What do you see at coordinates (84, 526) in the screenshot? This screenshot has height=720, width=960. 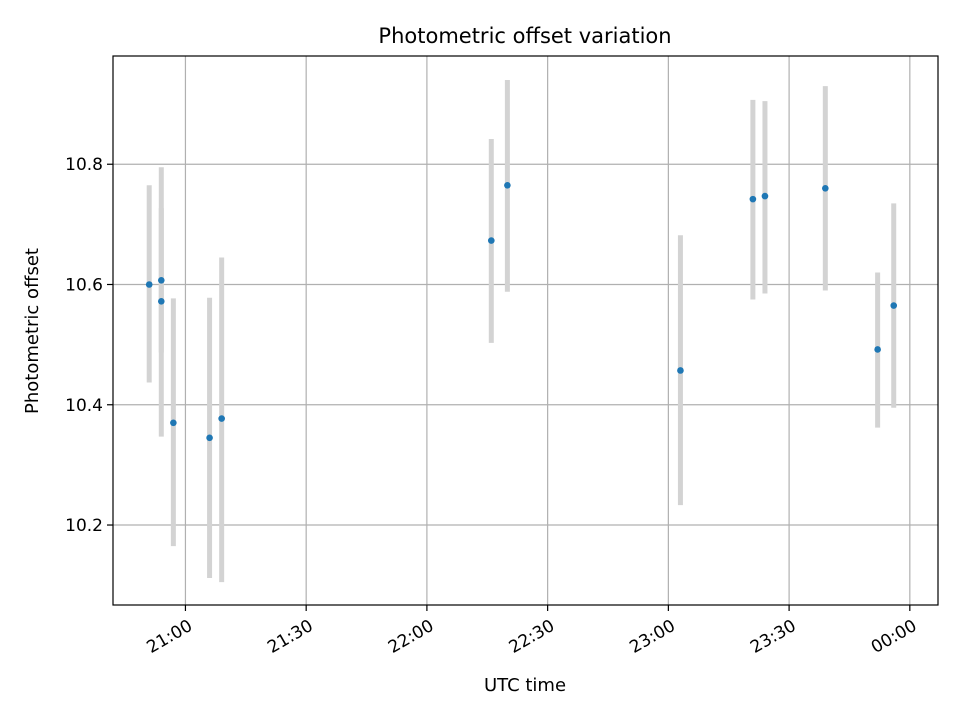 I see `y-tick-label: 10.2` at bounding box center [84, 526].